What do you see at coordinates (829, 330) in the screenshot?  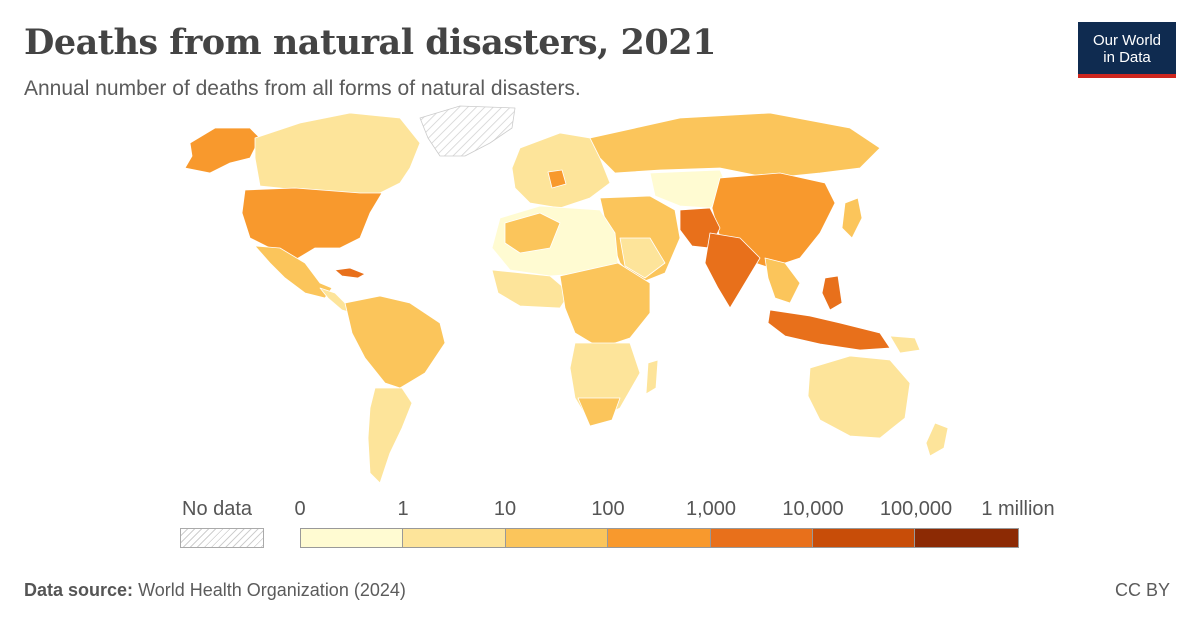 I see `indonesia-region` at bounding box center [829, 330].